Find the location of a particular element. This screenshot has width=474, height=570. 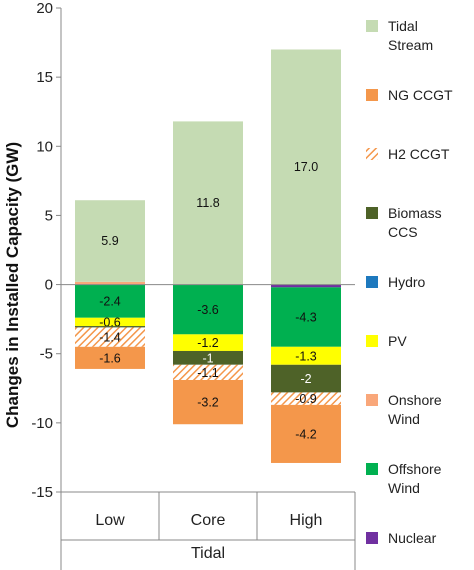

legend-item: H2 CCGT is located at coordinates (408, 154).